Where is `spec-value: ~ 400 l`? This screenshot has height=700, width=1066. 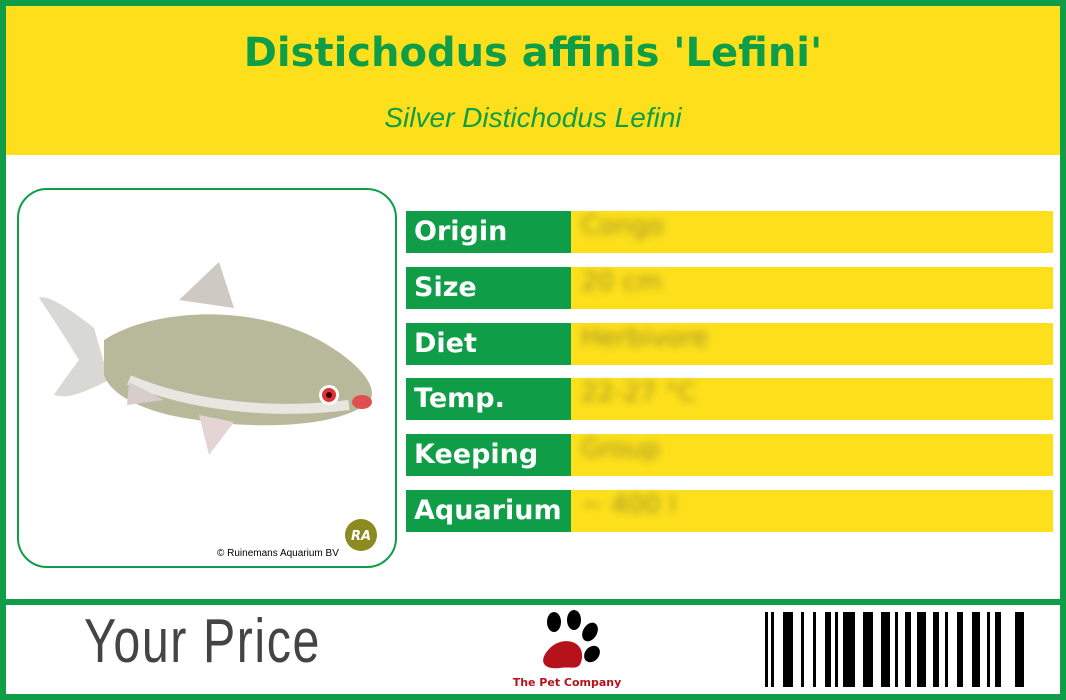 spec-value: ~ 400 l is located at coordinates (629, 505).